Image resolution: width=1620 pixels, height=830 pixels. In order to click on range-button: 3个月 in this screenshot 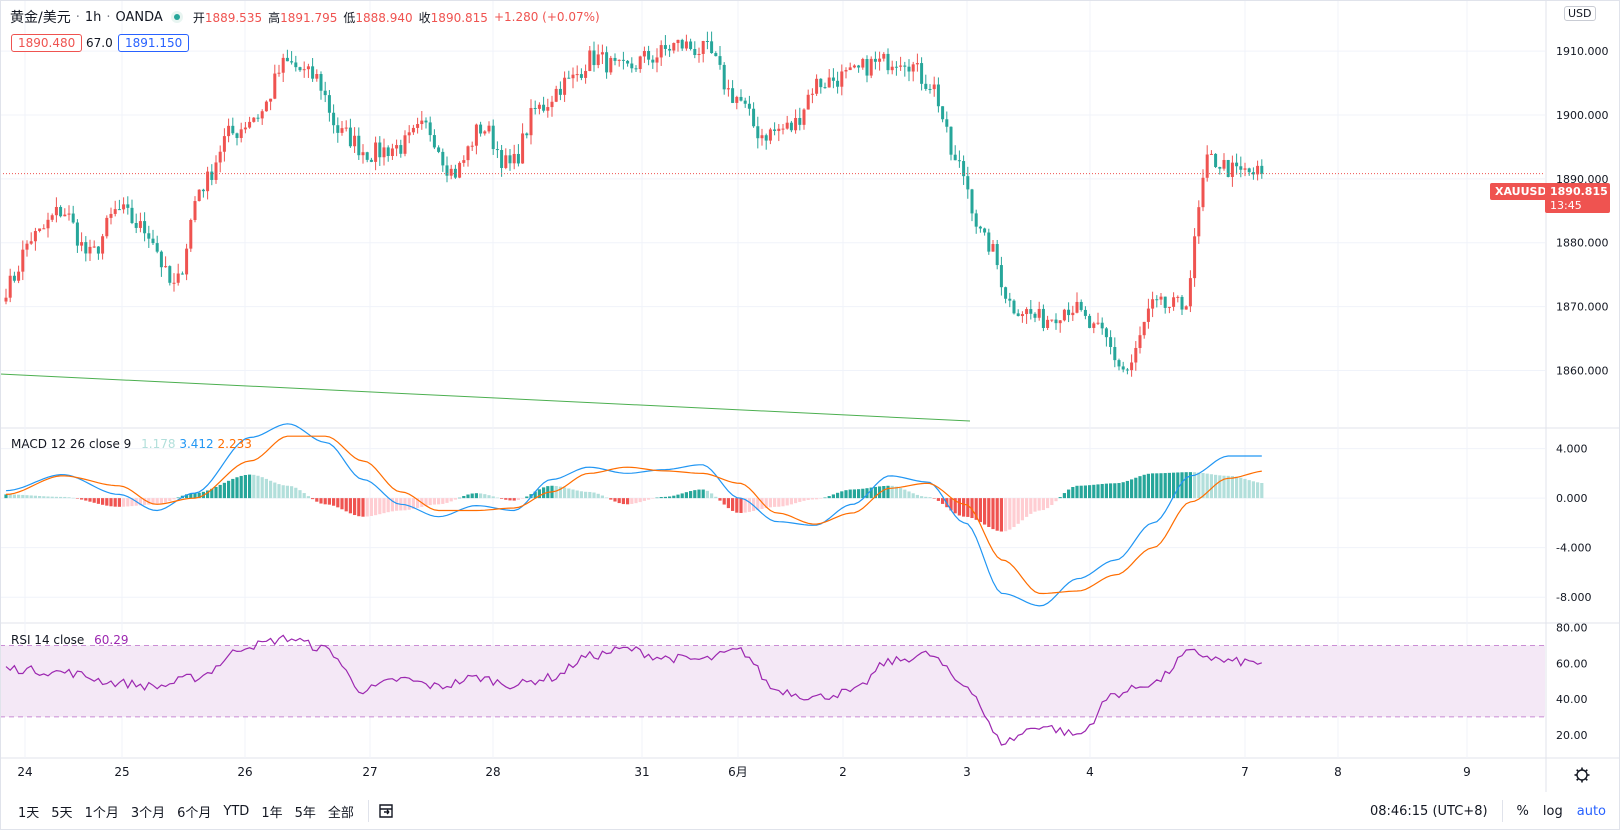, I will do `click(148, 813)`.